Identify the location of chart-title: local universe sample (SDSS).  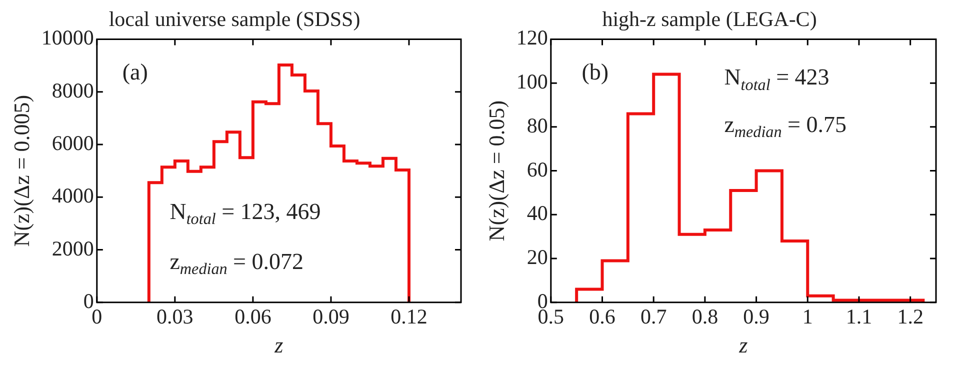
(234, 19).